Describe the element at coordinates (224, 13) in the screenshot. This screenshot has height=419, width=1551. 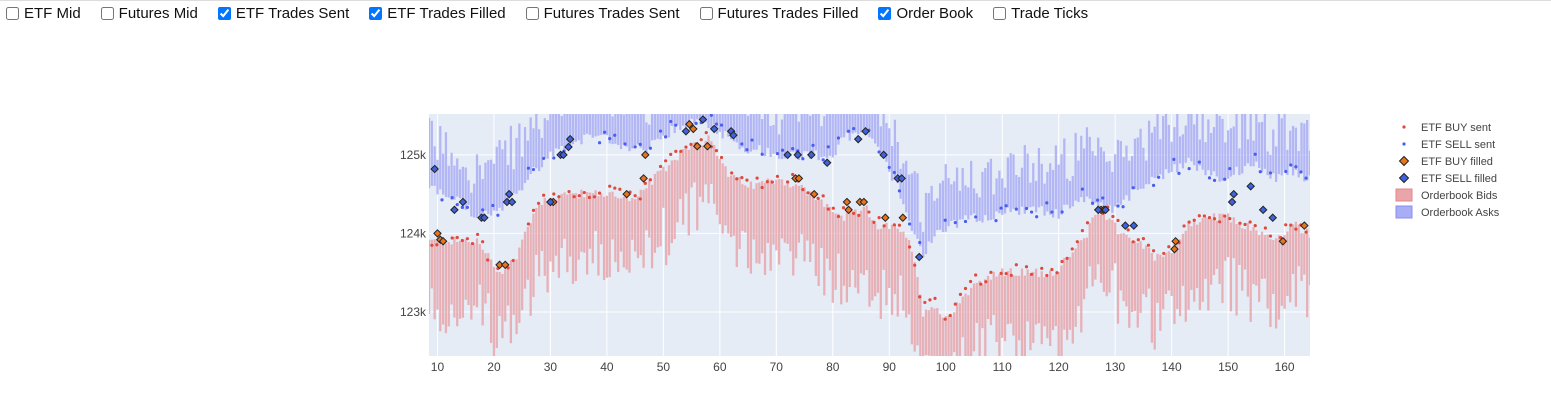
I see `etf-trades-sent-checkbox` at that location.